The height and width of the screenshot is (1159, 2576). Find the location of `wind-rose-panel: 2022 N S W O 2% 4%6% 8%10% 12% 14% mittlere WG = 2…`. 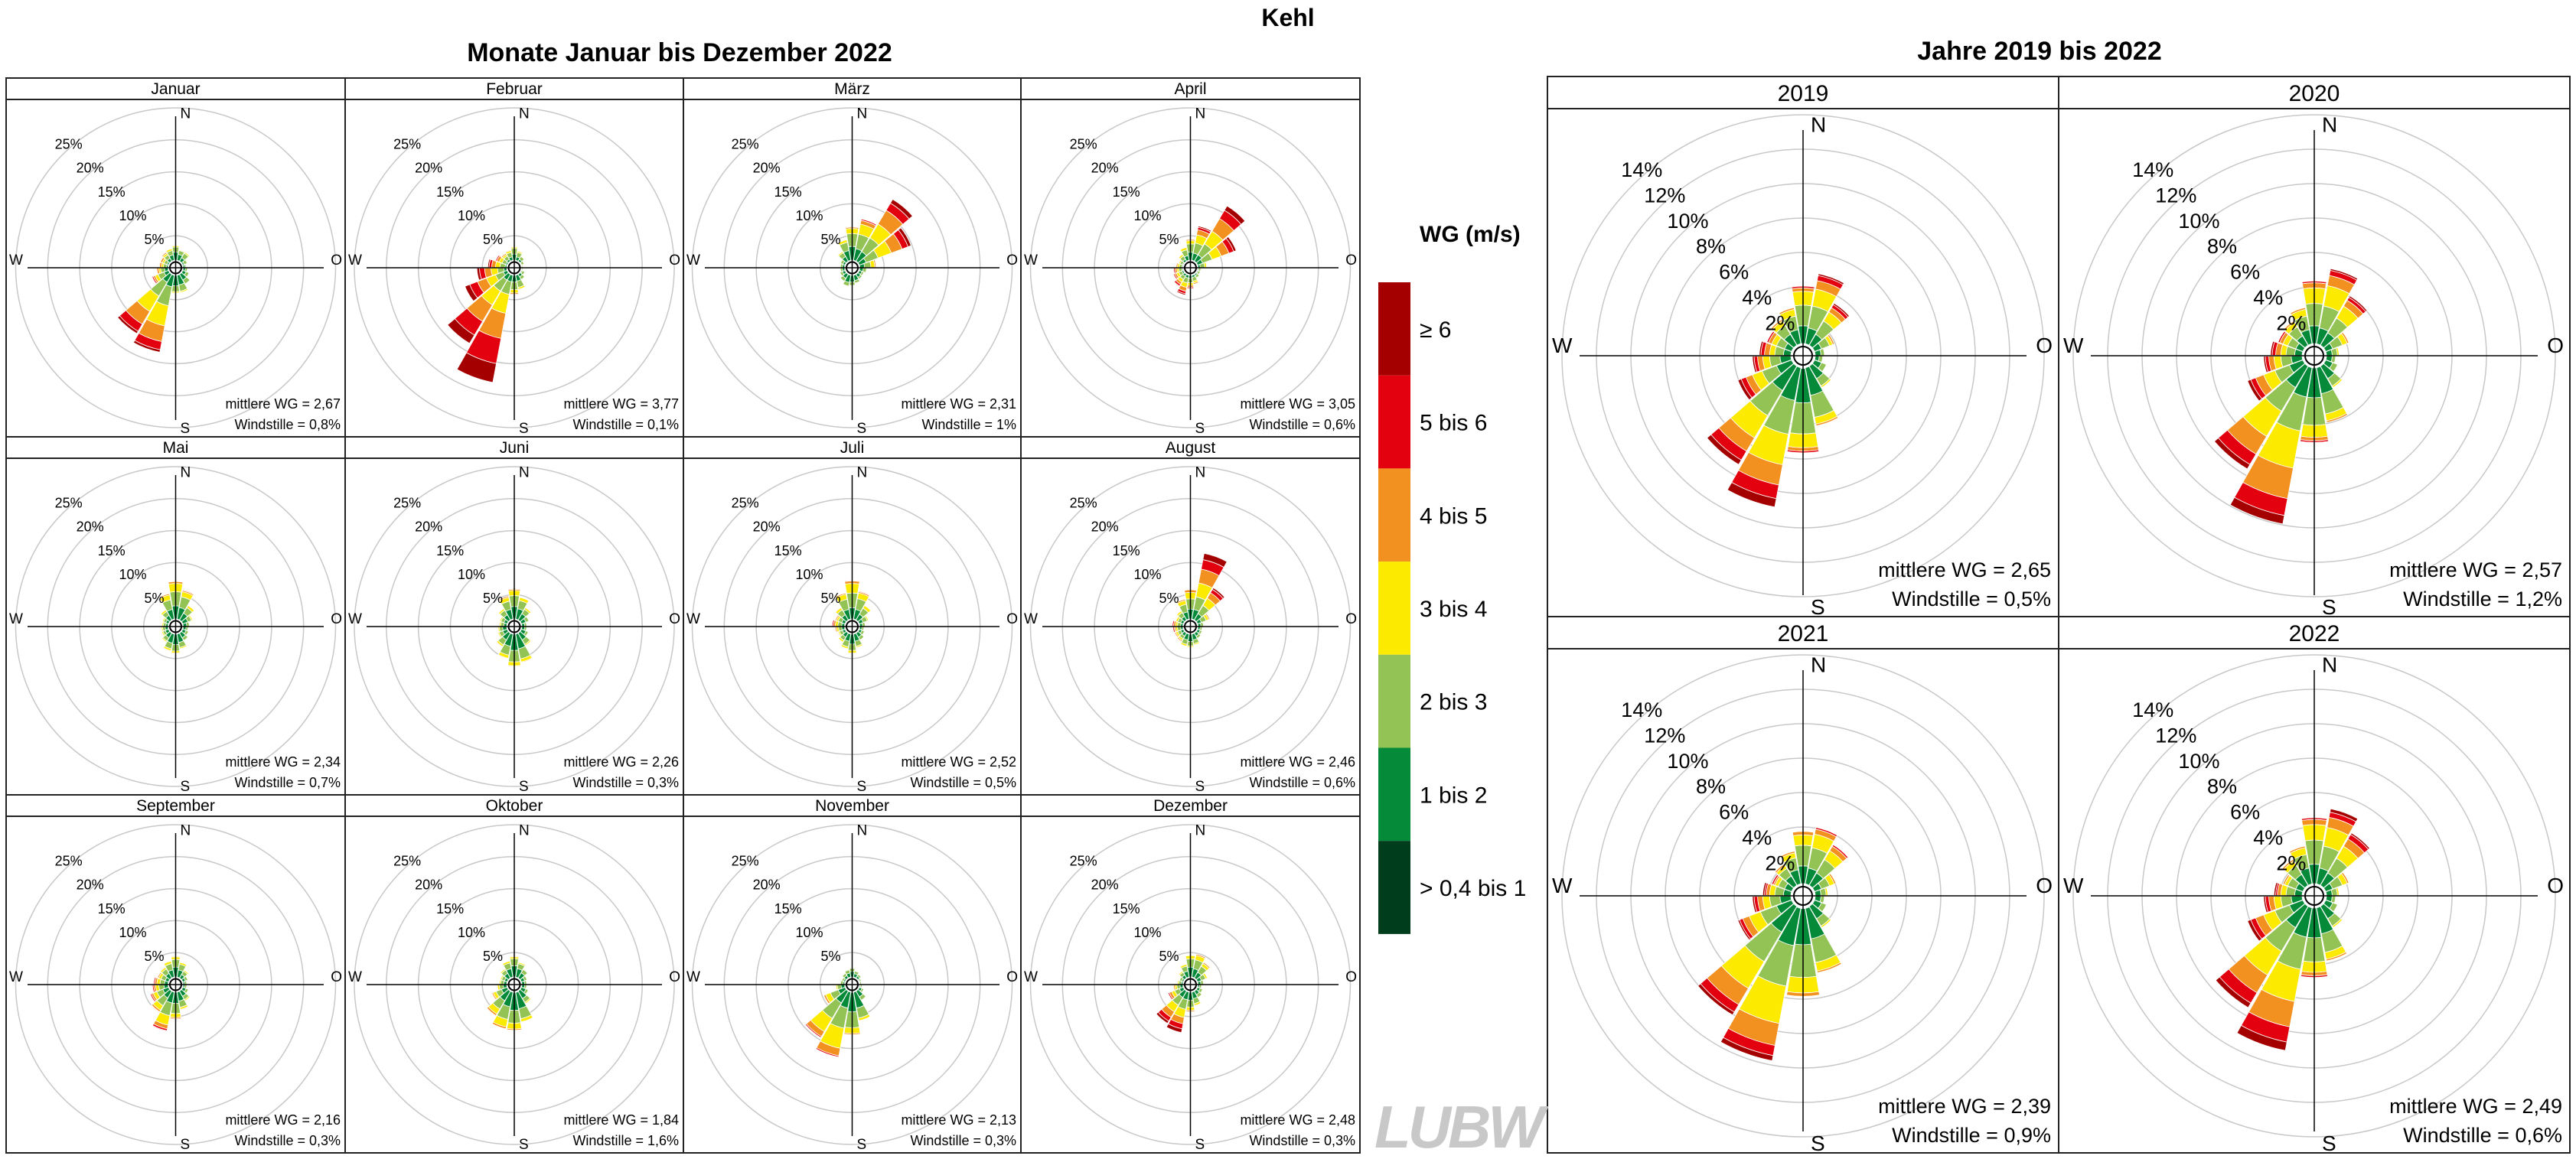

wind-rose-panel: 2022 N S W O 2% 4%6% 8%10% 12% 14% mittlere WG = 2… is located at coordinates (2314, 885).